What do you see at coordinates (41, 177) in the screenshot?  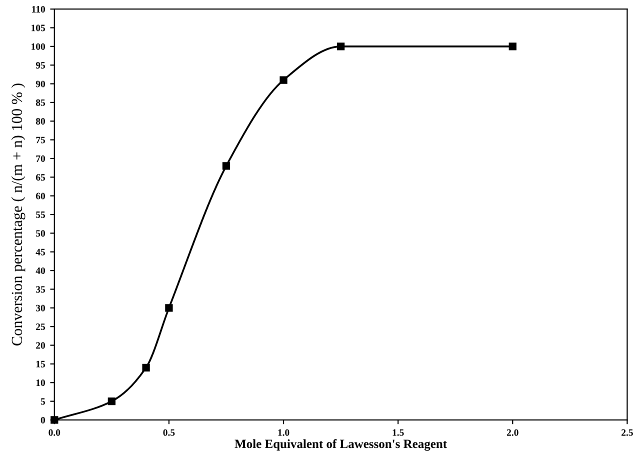 I see `y-tick-label: 65` at bounding box center [41, 177].